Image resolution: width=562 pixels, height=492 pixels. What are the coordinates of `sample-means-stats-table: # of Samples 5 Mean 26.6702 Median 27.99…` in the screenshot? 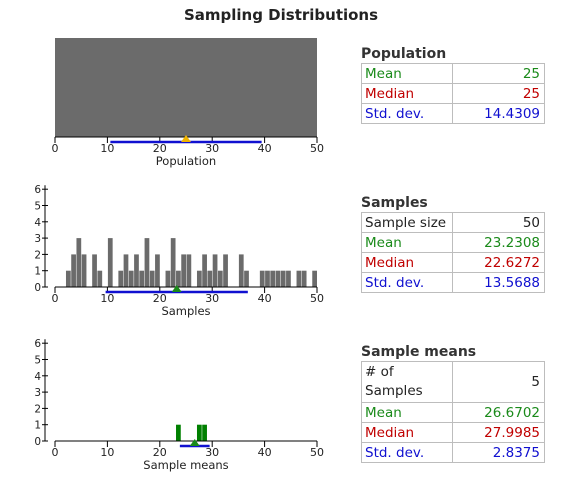 It's located at (453, 412).